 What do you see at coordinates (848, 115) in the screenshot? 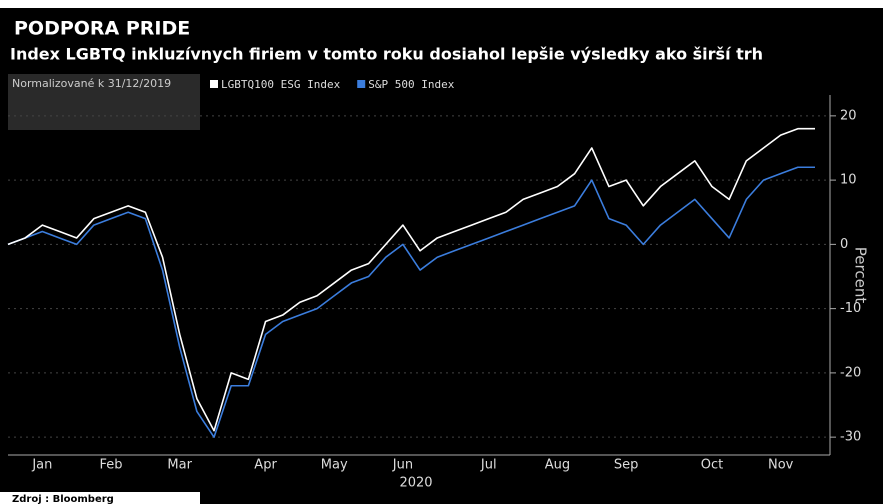
I see `y-tick-label: 20` at bounding box center [848, 115].